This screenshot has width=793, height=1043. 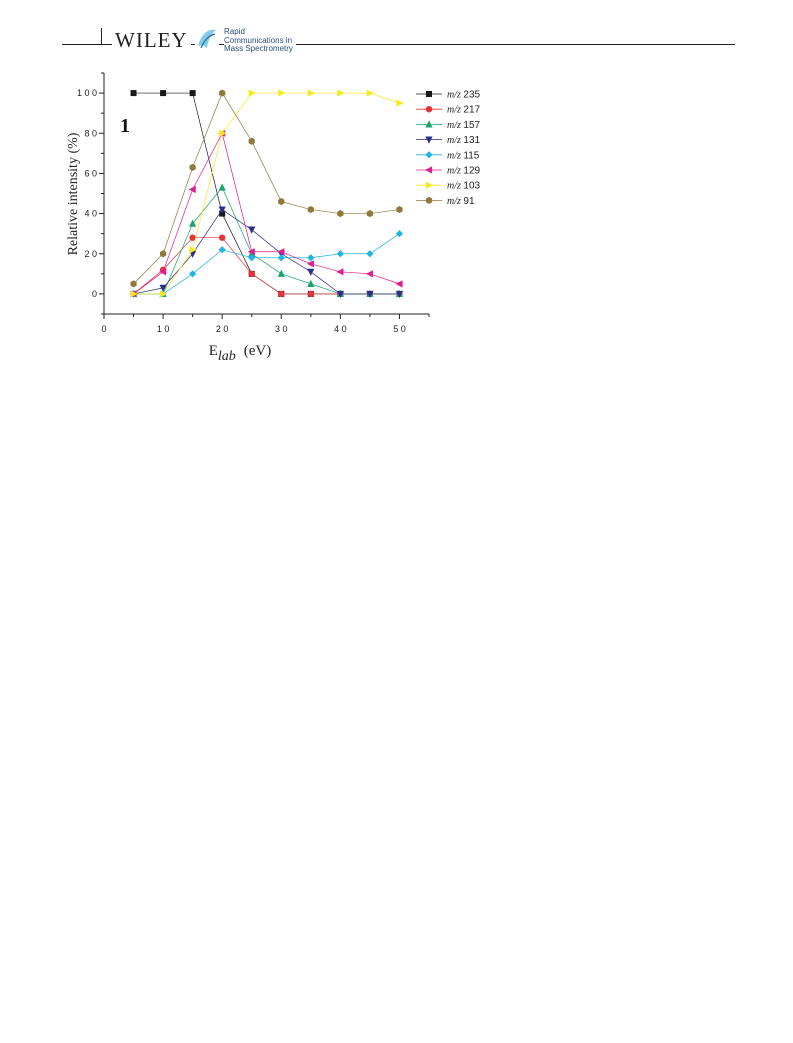 What do you see at coordinates (87, 93) in the screenshot?
I see `y-tick-label: 1 0 0` at bounding box center [87, 93].